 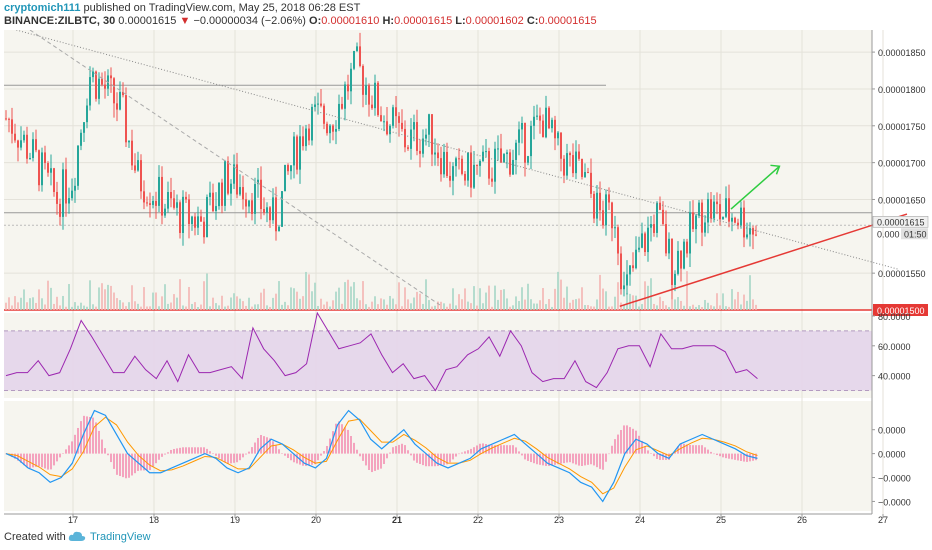 What do you see at coordinates (120, 537) in the screenshot?
I see `tradingview-logo-text: TradingView` at bounding box center [120, 537].